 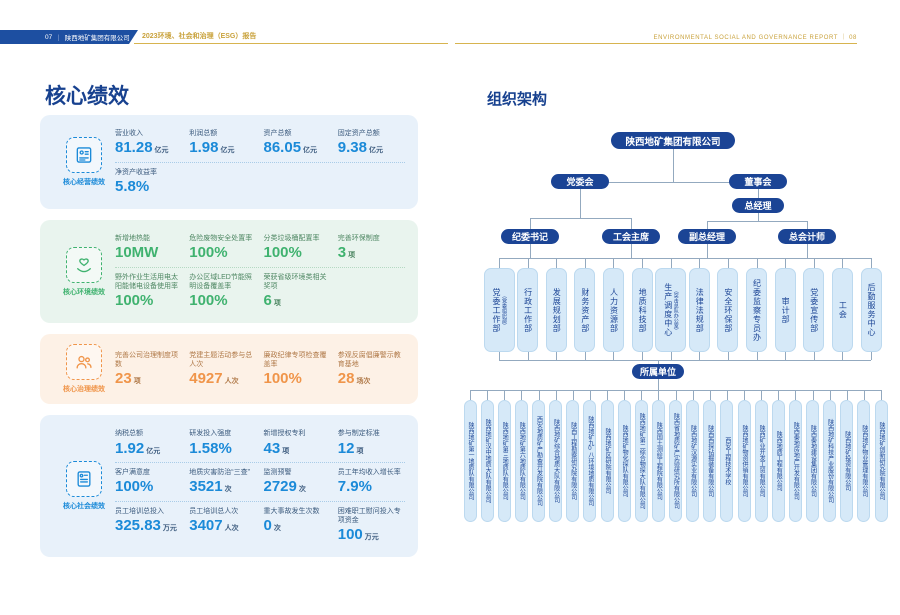 What do you see at coordinates (538, 461) in the screenshot?
I see `org-subsidiary: 西安地质矿产勘查开发院有限公司` at bounding box center [538, 461].